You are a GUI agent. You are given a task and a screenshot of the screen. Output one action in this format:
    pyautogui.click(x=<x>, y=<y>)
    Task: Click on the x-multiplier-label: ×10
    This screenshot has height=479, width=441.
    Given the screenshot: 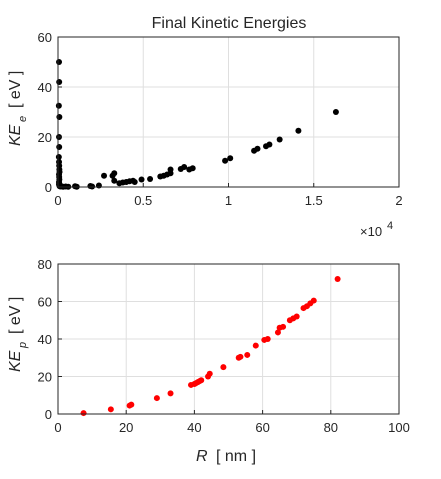 What is the action you would take?
    pyautogui.click(x=371, y=231)
    